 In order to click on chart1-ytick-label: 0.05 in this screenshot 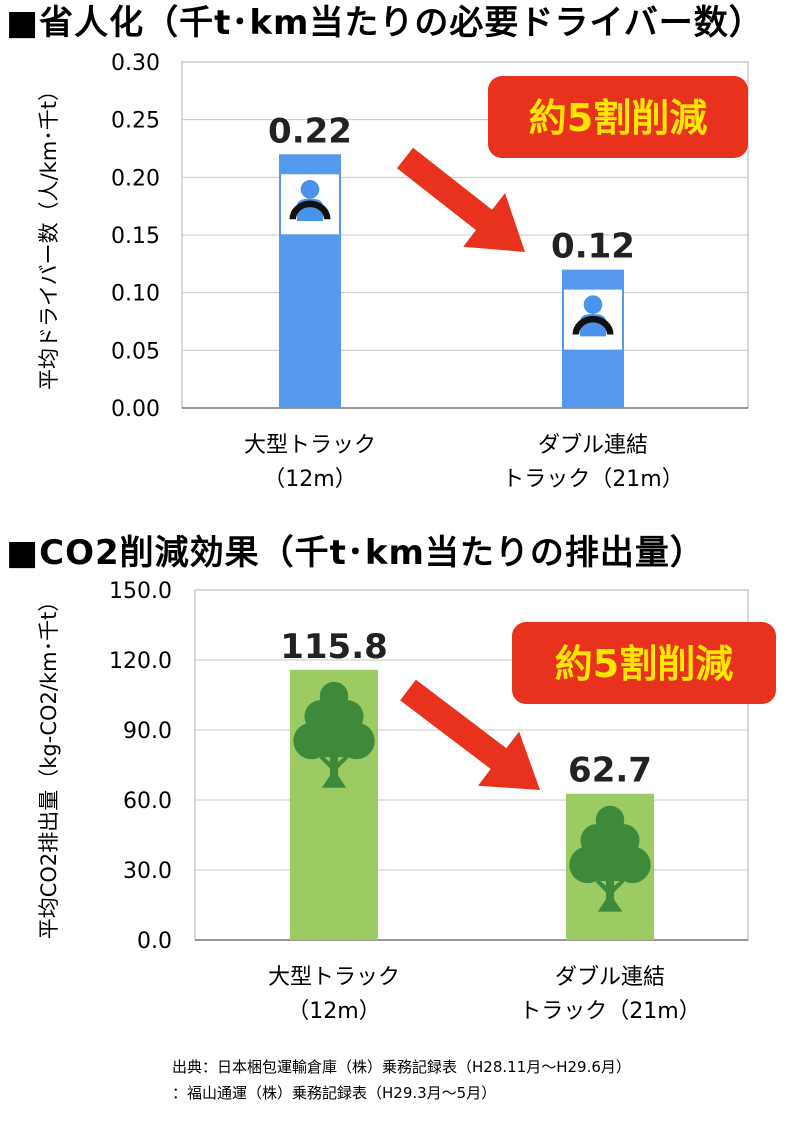, I will do `click(135, 351)`.